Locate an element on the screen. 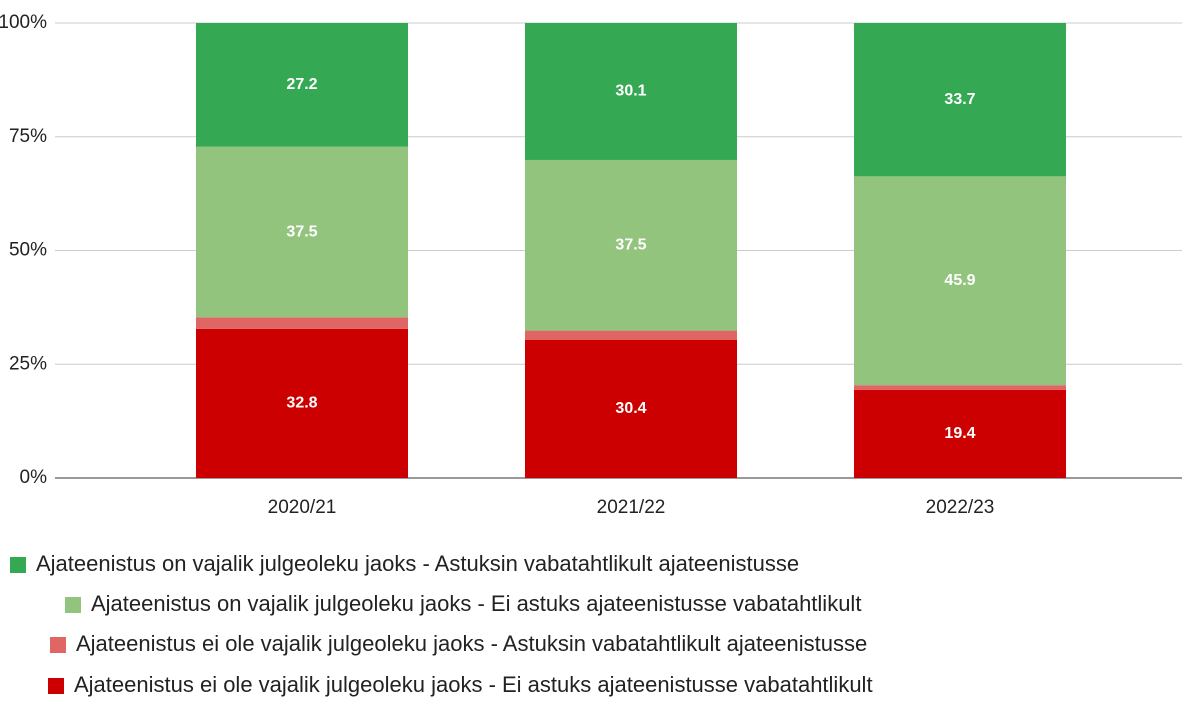  y-tick-label: 75% is located at coordinates (28, 136).